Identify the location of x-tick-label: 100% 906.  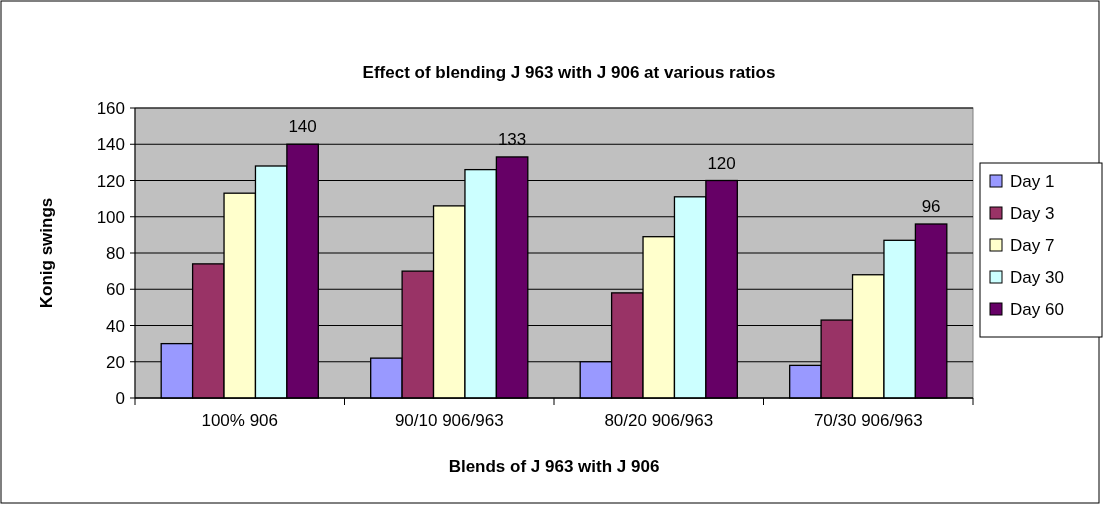
(240, 420).